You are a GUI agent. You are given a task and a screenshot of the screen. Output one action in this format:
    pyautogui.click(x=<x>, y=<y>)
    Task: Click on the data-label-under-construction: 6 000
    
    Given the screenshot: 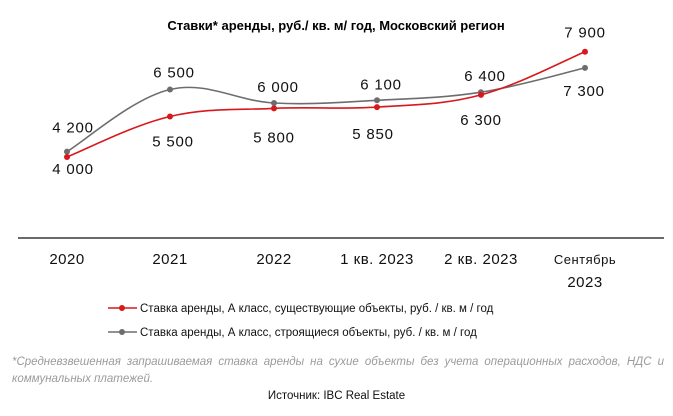 What is the action you would take?
    pyautogui.click(x=278, y=87)
    